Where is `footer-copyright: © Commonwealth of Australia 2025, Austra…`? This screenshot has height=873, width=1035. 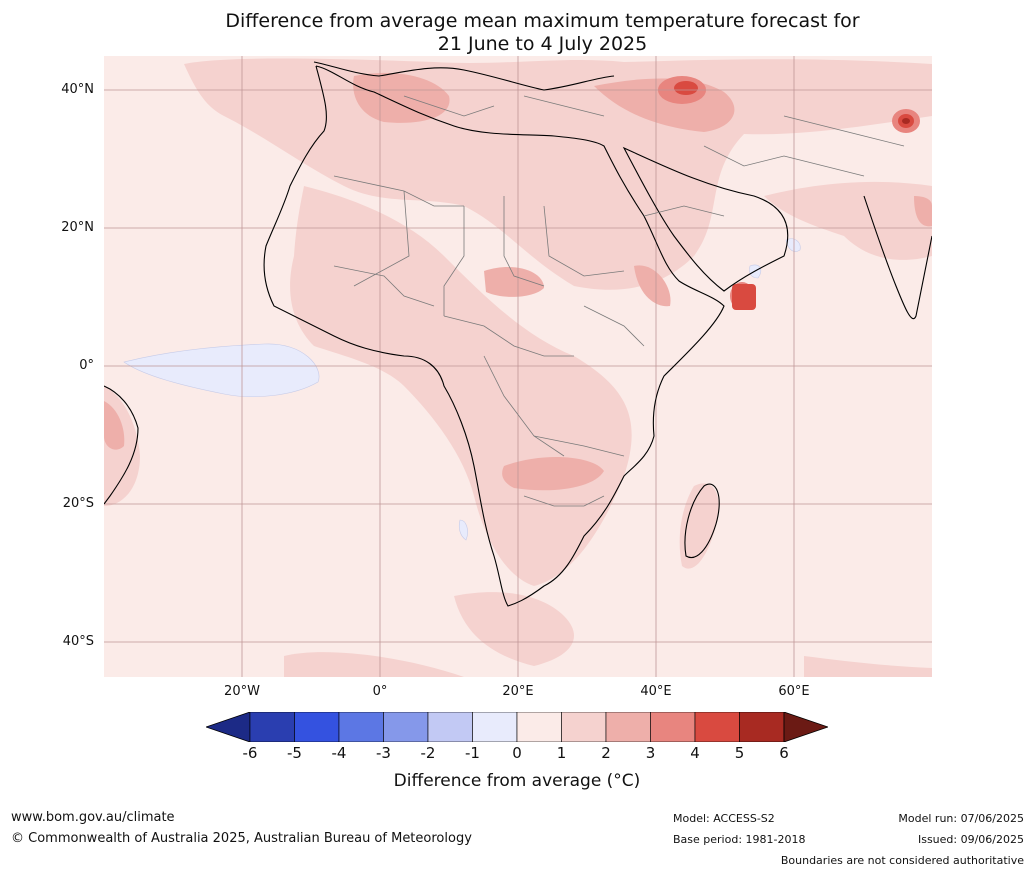
footer-copyright: © Commonwealth of Australia 2025, Austra… is located at coordinates (241, 838).